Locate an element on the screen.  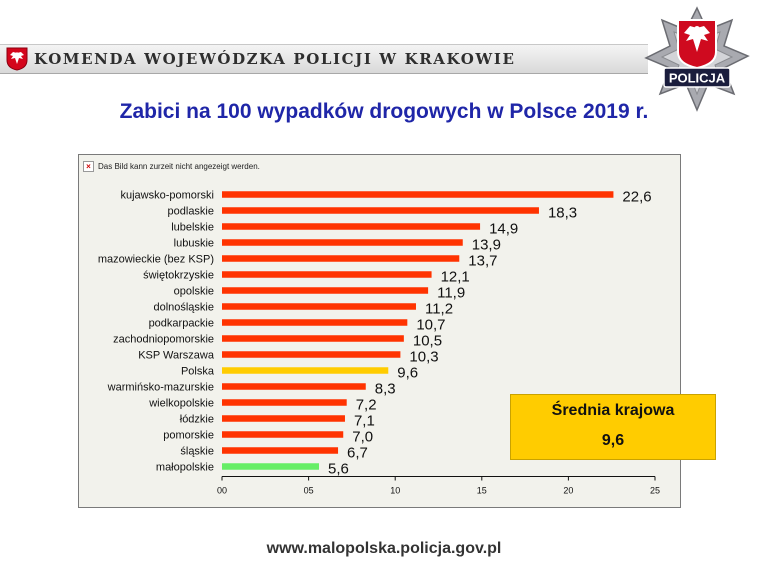
category-label: pomorskie is located at coordinates (188, 436).